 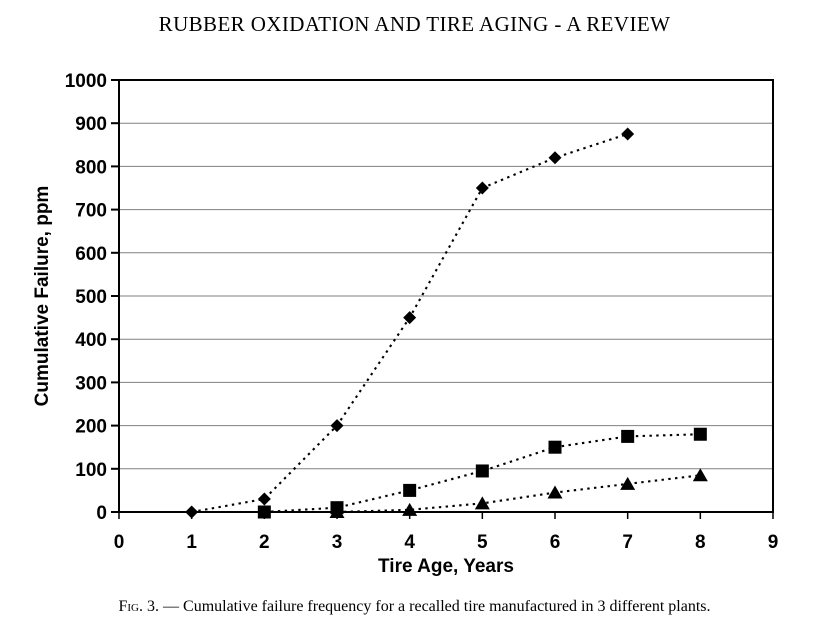 I want to click on x-axis-title: Tire Age, Years, so click(x=446, y=566).